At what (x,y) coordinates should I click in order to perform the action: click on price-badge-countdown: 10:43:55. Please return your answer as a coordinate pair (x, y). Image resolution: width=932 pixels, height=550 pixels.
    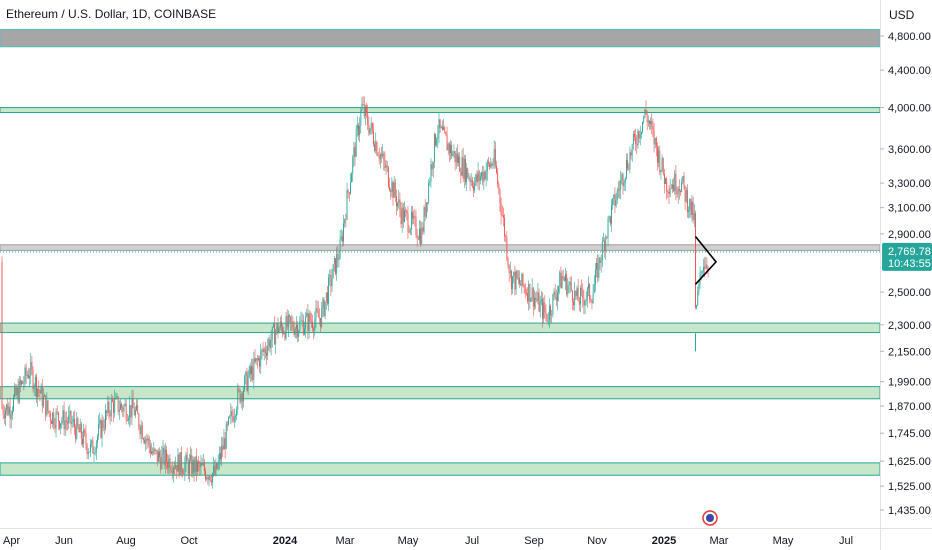
    Looking at the image, I should click on (909, 264).